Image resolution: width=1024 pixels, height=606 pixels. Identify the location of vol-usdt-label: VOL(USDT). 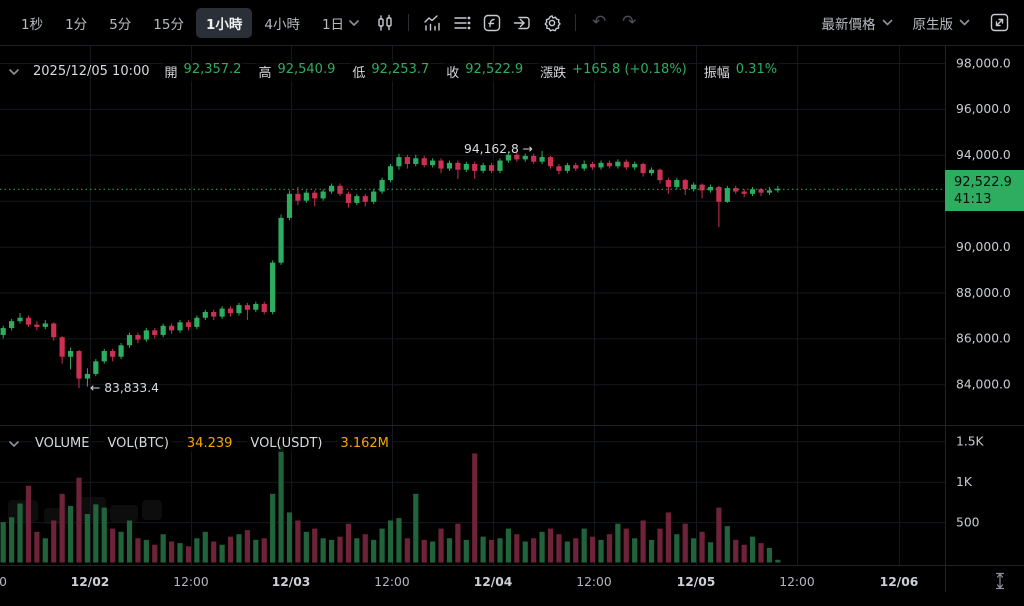
(286, 443).